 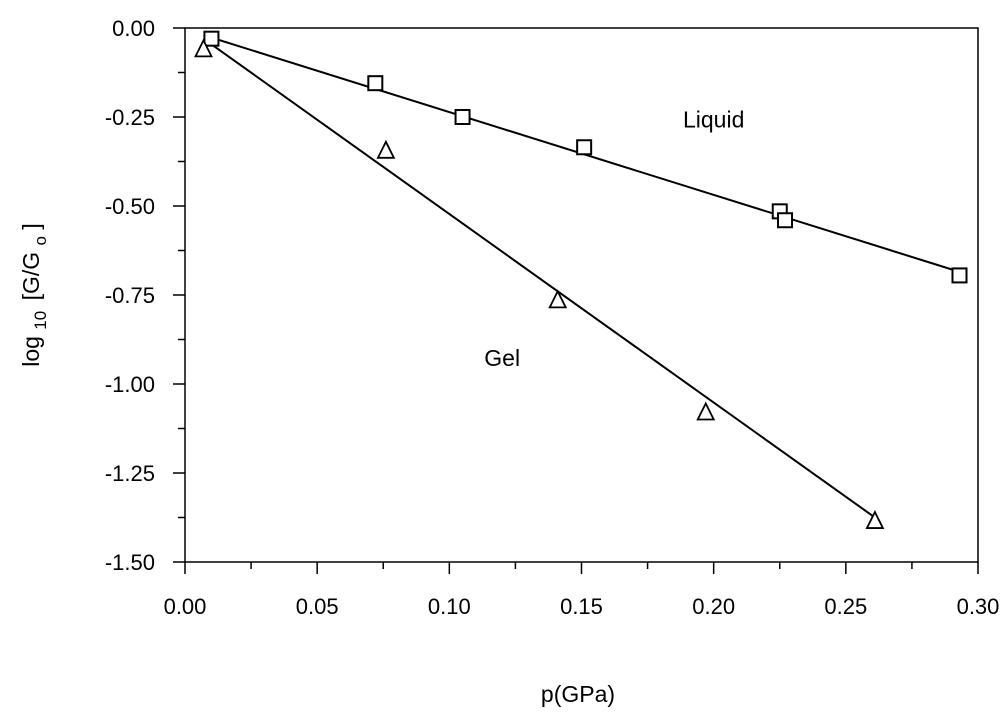 I want to click on y-tick-label: -1.00, so click(x=130, y=384).